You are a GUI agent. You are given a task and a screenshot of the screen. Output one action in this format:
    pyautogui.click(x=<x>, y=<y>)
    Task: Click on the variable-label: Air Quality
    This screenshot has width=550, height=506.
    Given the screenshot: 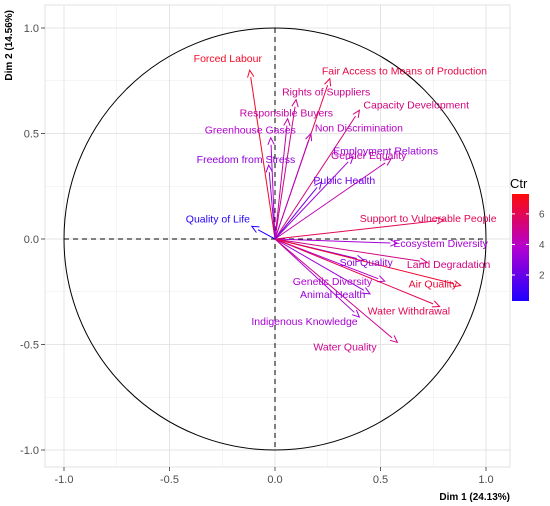 What is the action you would take?
    pyautogui.click(x=433, y=284)
    